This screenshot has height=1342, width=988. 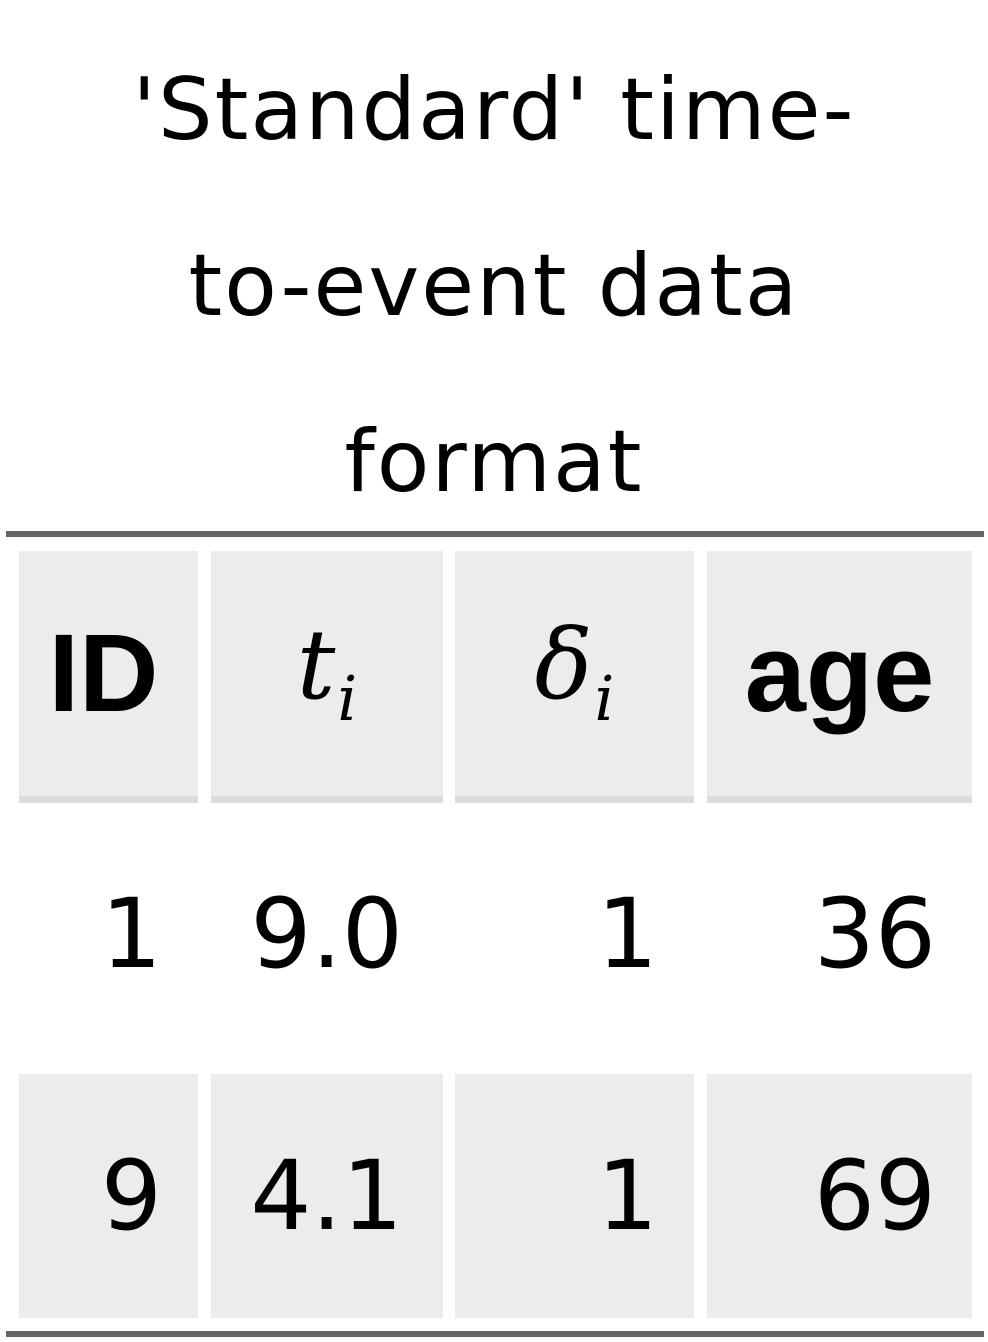 I want to click on header-id: ID, so click(x=108, y=677).